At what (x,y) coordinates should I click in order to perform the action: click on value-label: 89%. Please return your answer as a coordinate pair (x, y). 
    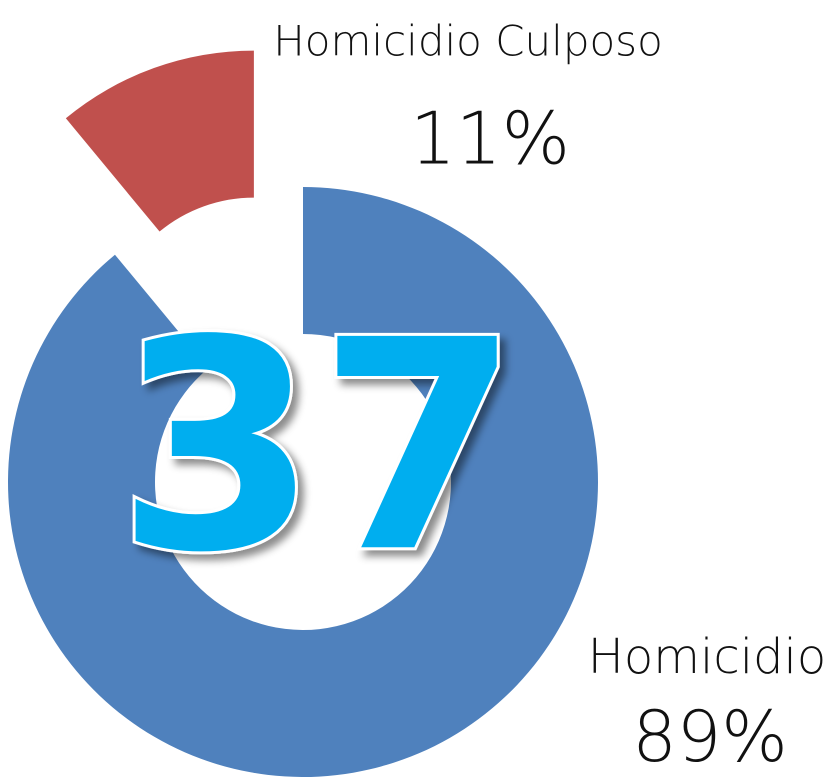
    Looking at the image, I should click on (710, 737).